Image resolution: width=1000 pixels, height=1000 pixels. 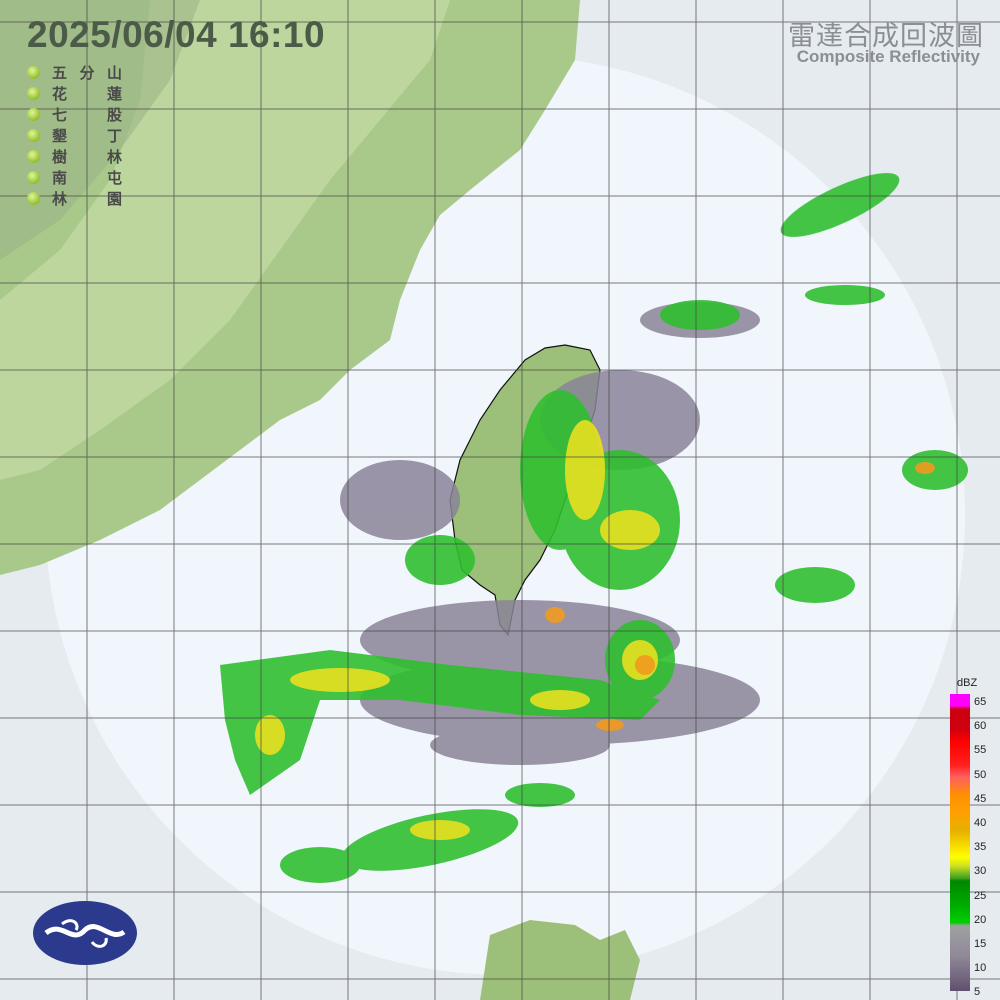 I want to click on echo-orange-layer, so click(x=740, y=596).